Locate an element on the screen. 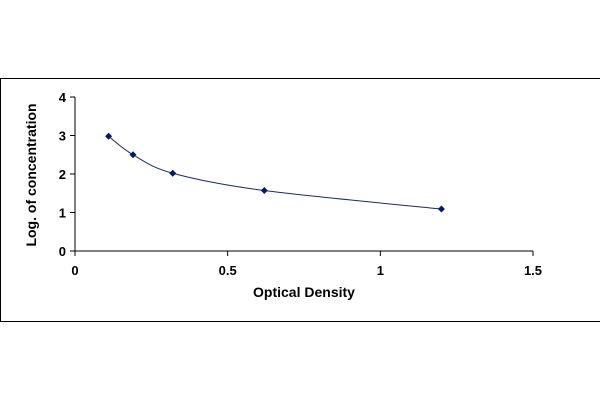  y-tick-label: 4 is located at coordinates (63, 97).